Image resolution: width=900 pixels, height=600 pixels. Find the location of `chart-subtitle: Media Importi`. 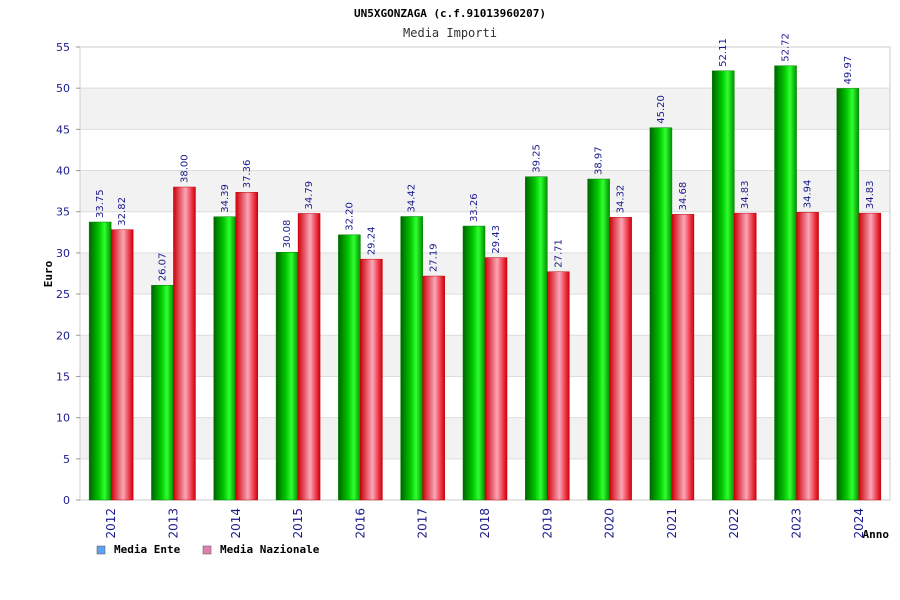

chart-subtitle: Media Importi is located at coordinates (450, 33).